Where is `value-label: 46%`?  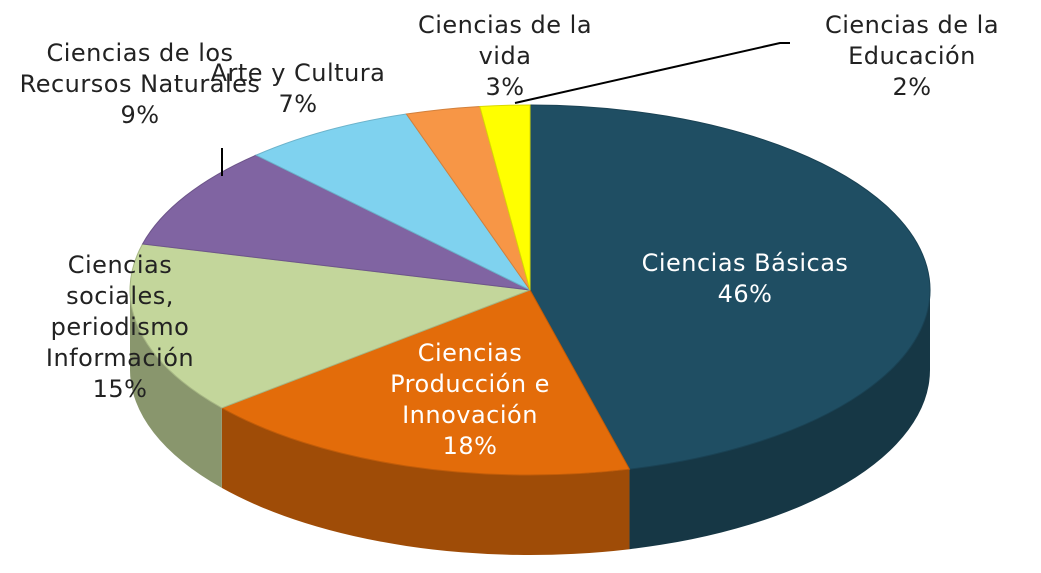 value-label: 46% is located at coordinates (745, 294).